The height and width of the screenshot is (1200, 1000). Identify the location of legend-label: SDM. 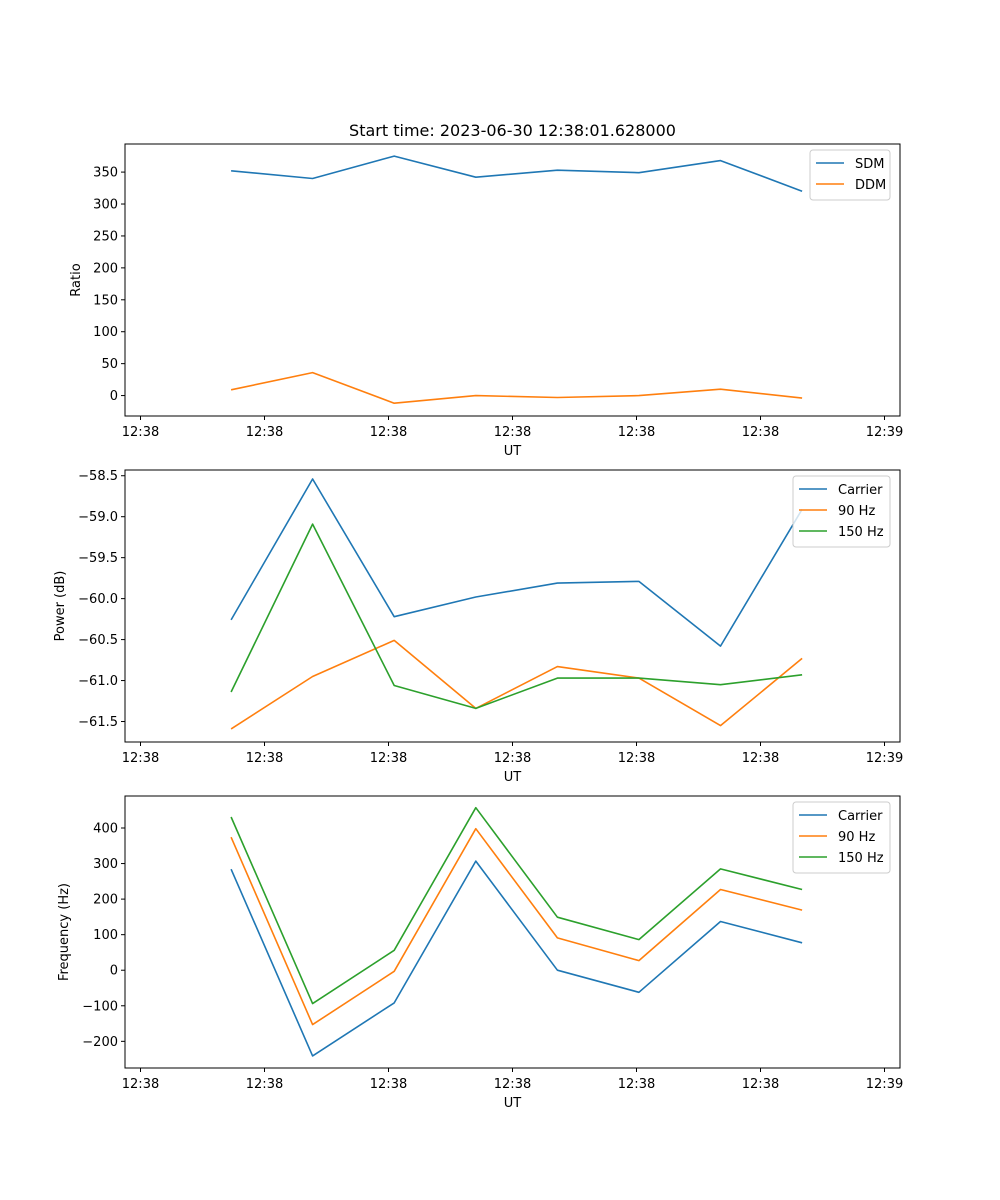
(869, 164).